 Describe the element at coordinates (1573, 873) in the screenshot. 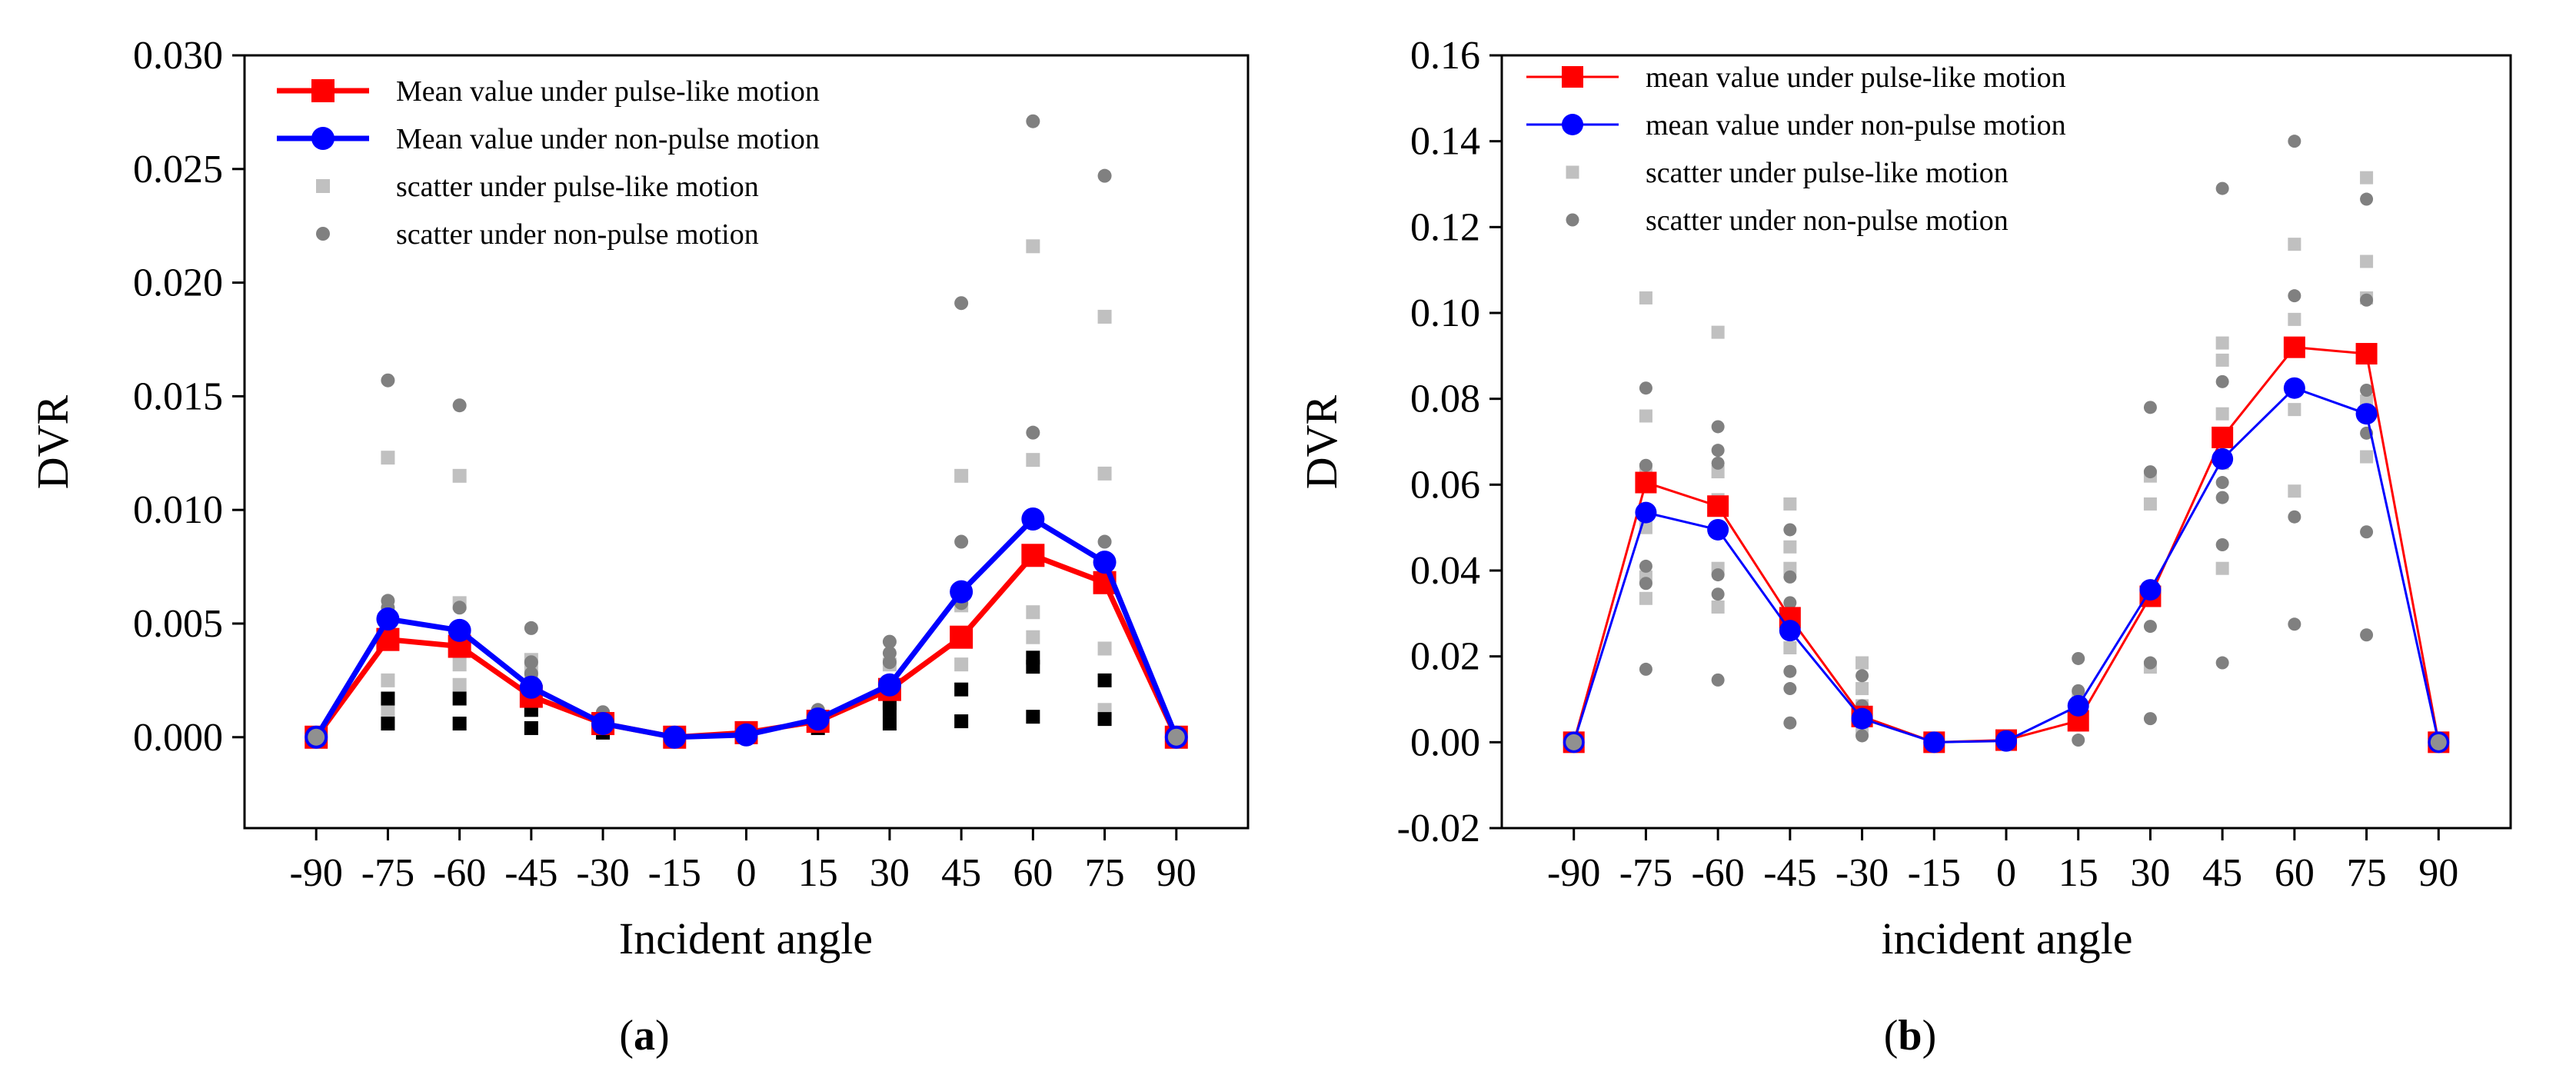

I see `x-tick-label: -90` at that location.